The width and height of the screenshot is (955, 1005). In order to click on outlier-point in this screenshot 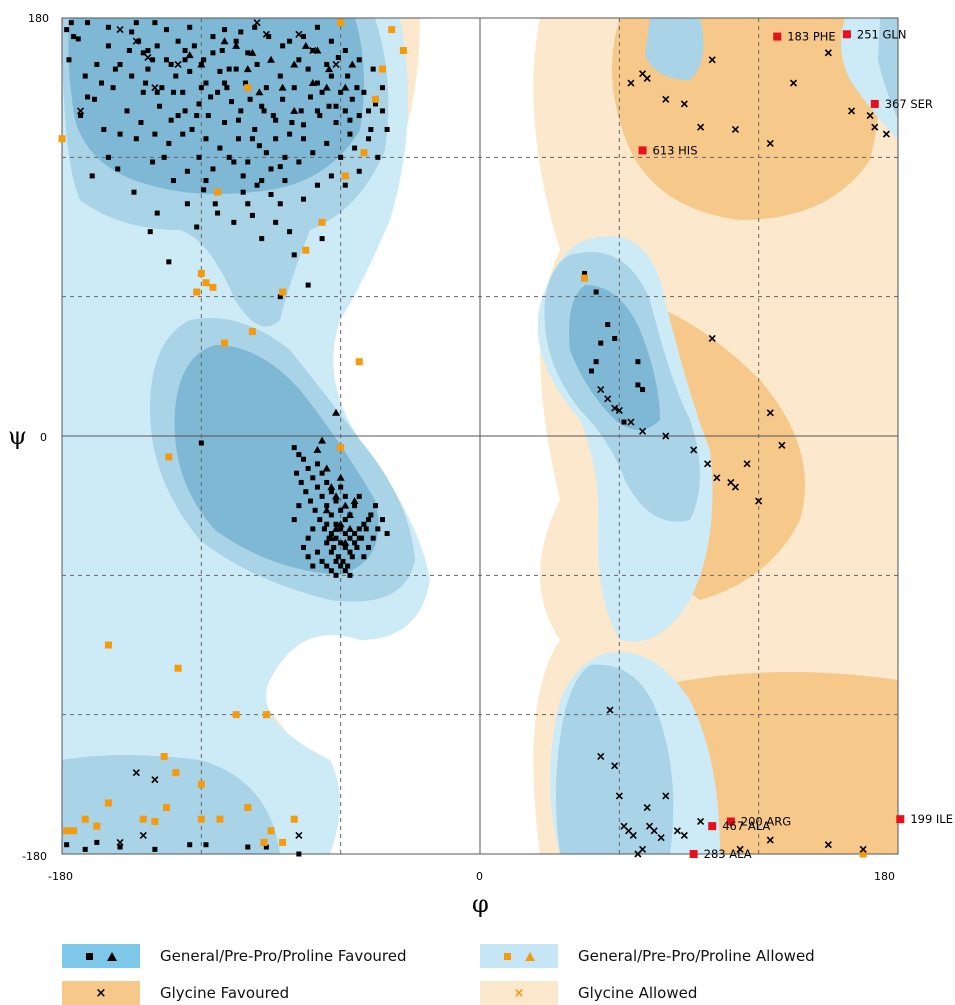, I will do `click(642, 150)`.